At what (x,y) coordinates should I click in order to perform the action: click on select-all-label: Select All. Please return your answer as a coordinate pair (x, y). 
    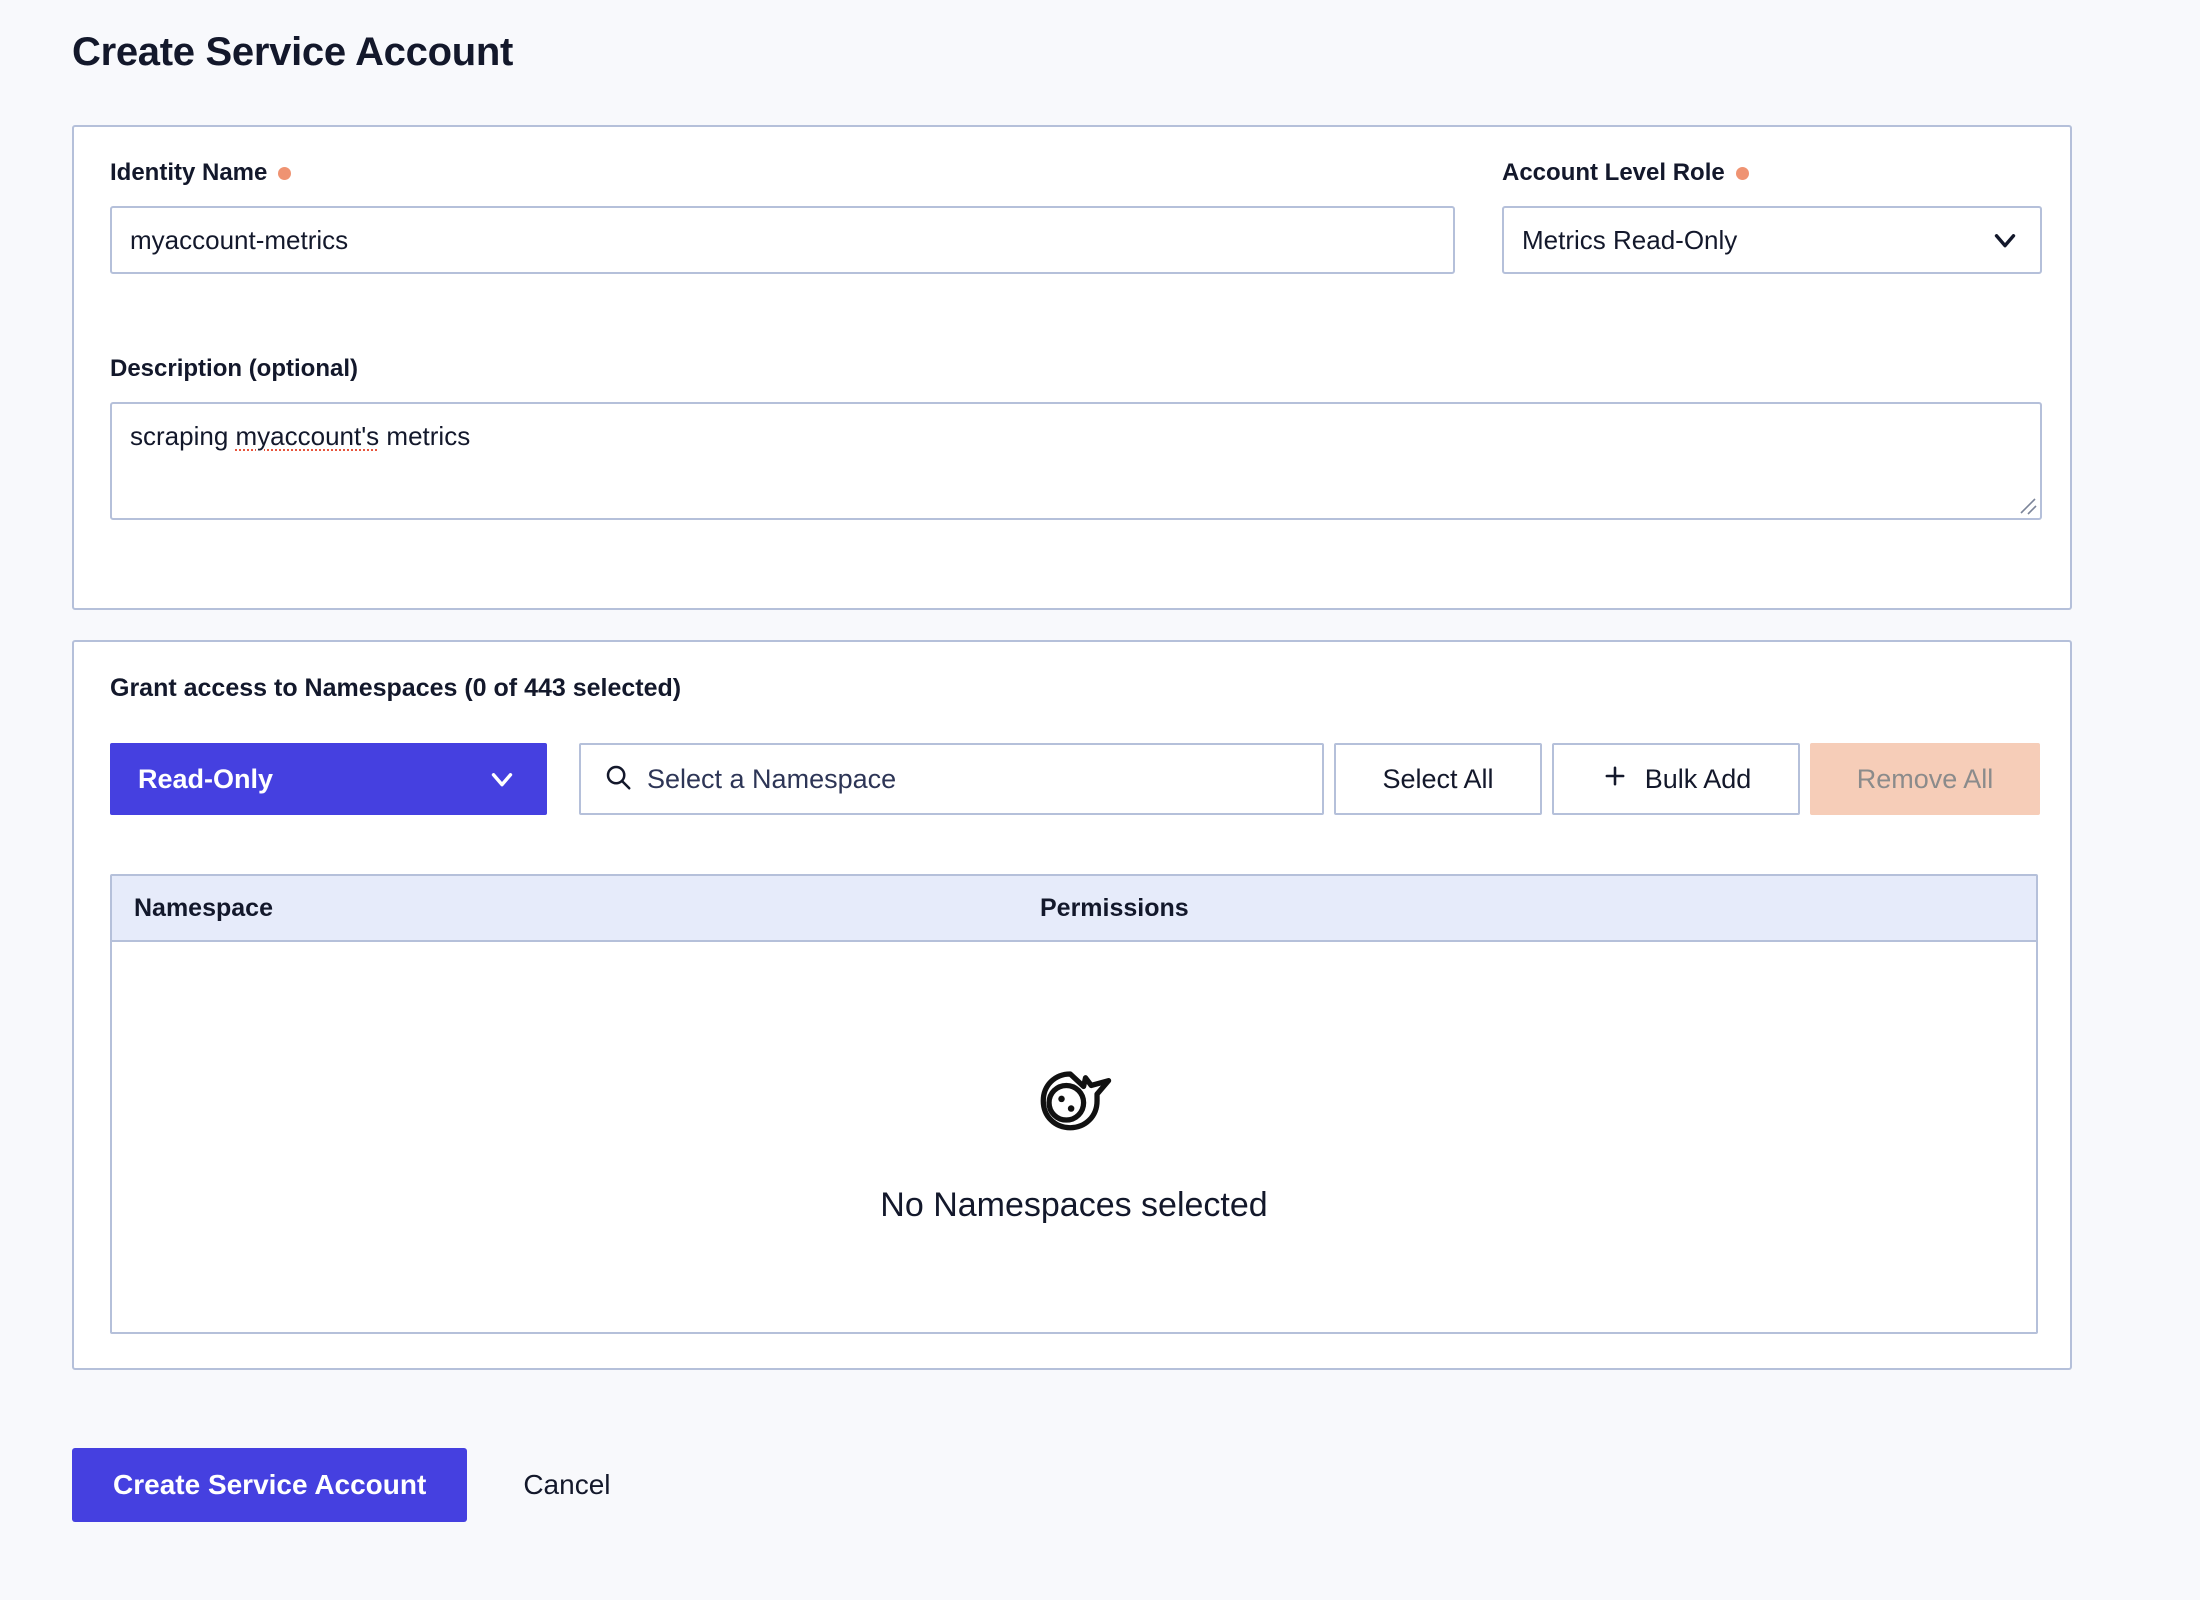
    Looking at the image, I should click on (1438, 778).